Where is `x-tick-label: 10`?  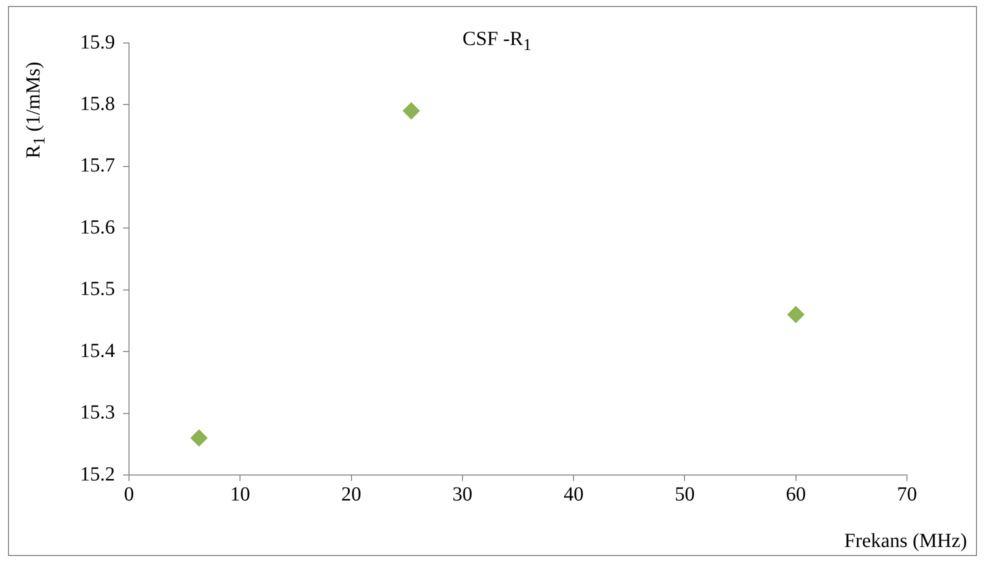
x-tick-label: 10 is located at coordinates (240, 494).